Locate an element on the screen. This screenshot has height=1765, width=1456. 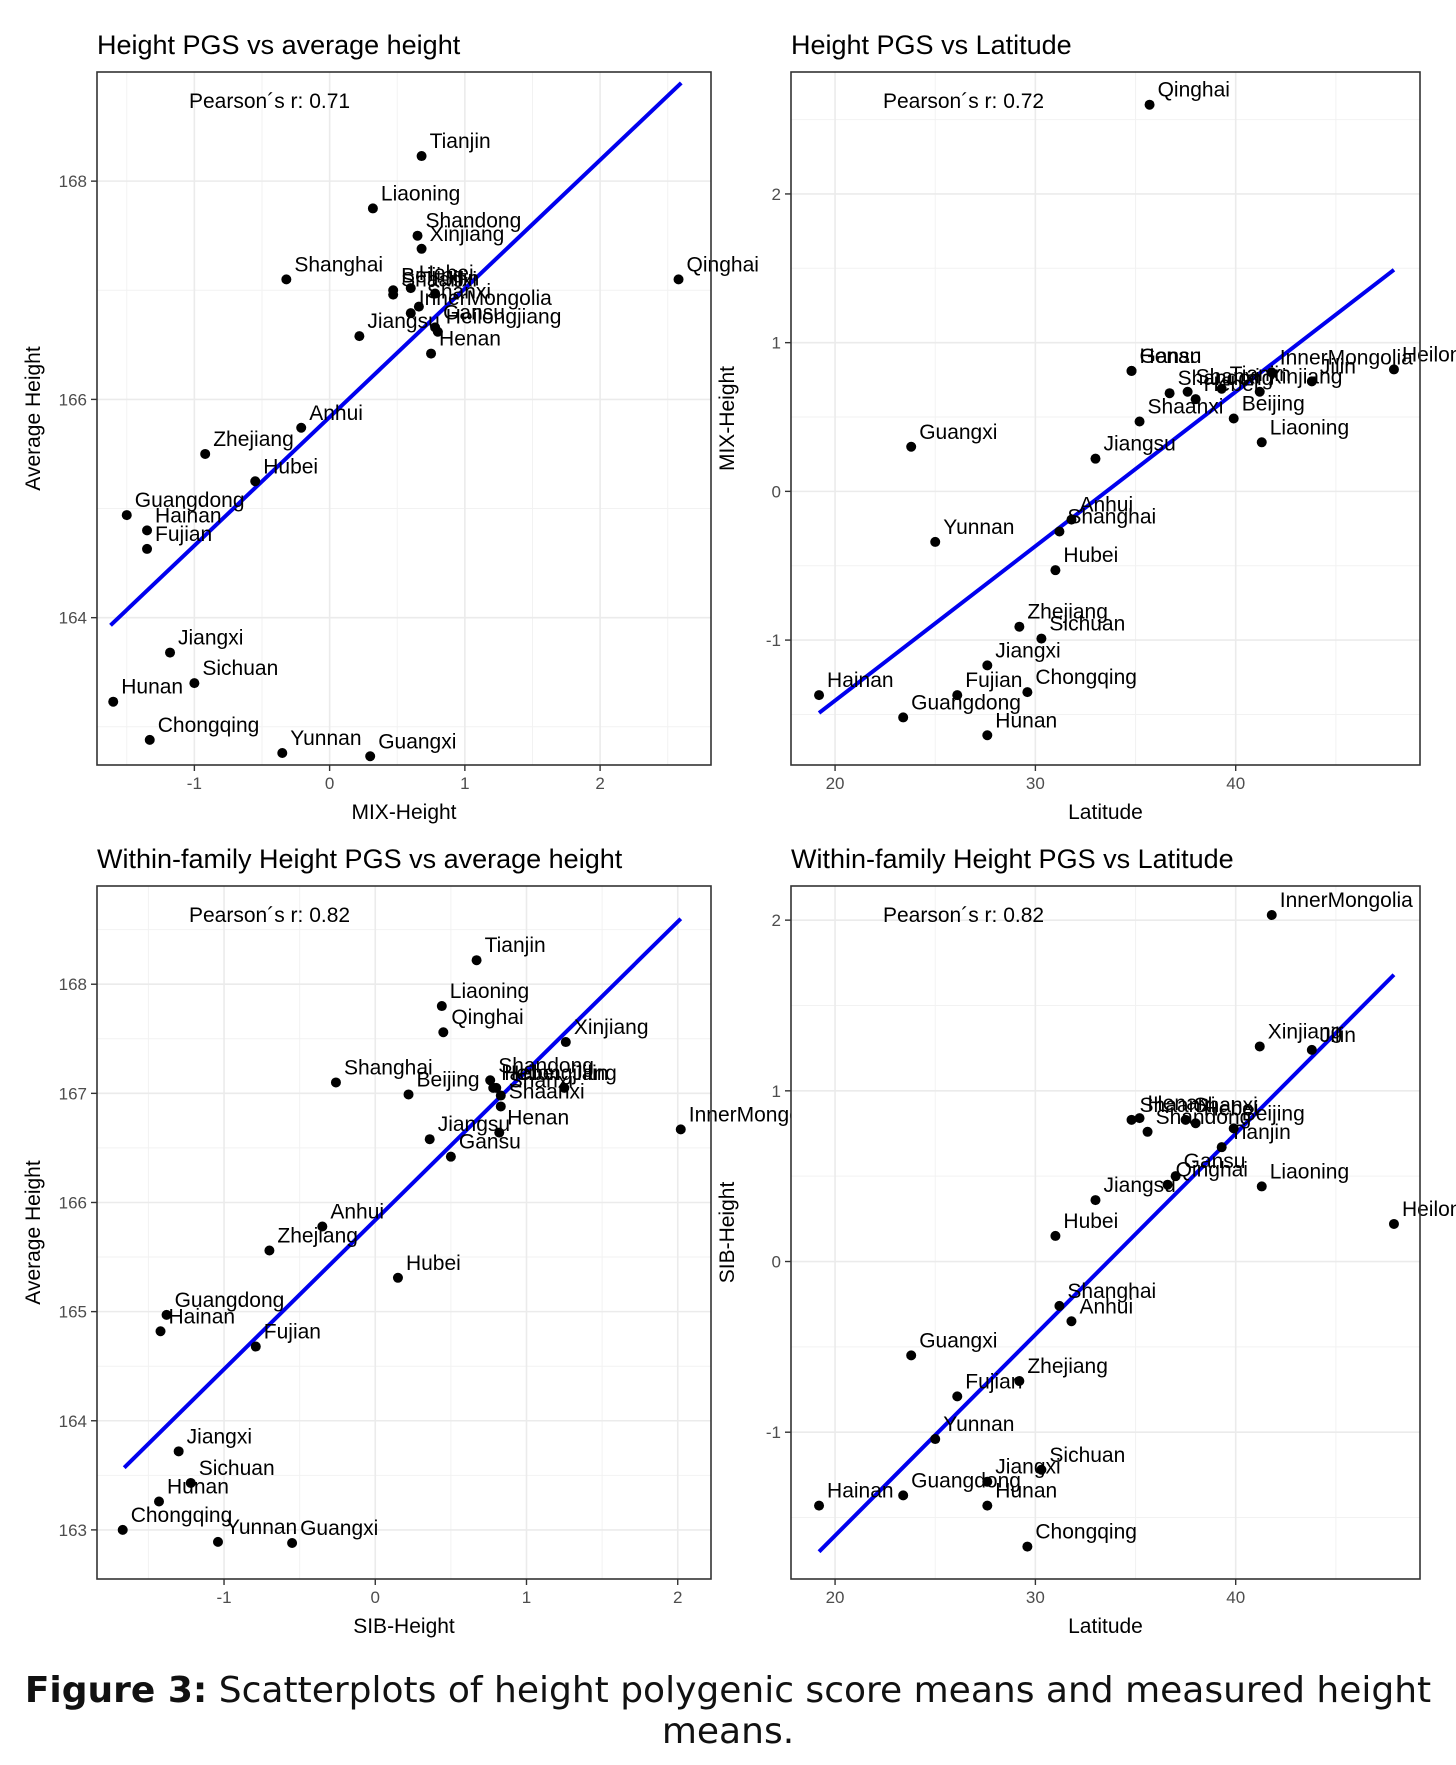
panel-2-y-axis-label: MIX-Height is located at coordinates (727, 418).